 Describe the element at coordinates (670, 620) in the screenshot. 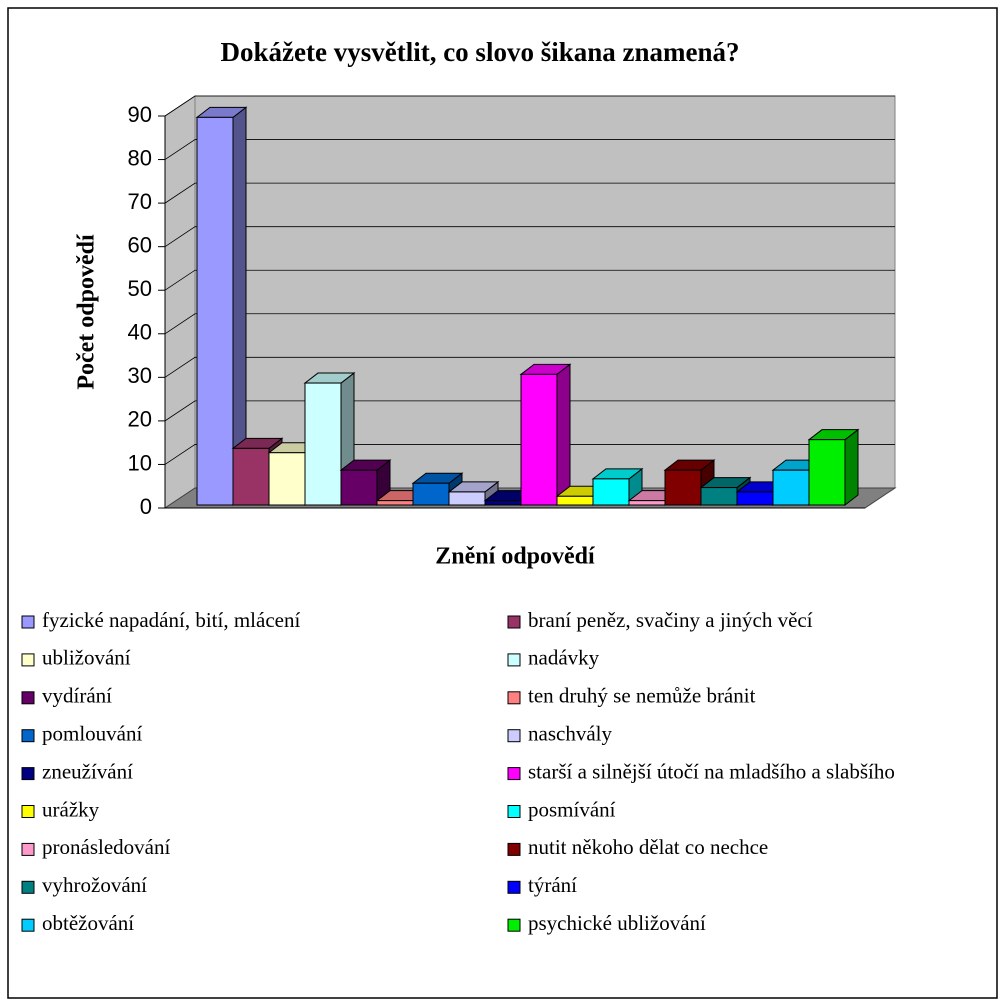

I see `legend-label: braní peněz, svačiny a jiných věcí` at that location.